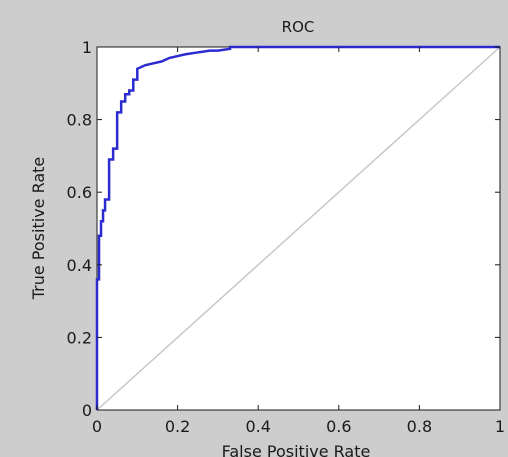  Describe the element at coordinates (338, 426) in the screenshot. I see `x-tick-label: 0.6` at that location.